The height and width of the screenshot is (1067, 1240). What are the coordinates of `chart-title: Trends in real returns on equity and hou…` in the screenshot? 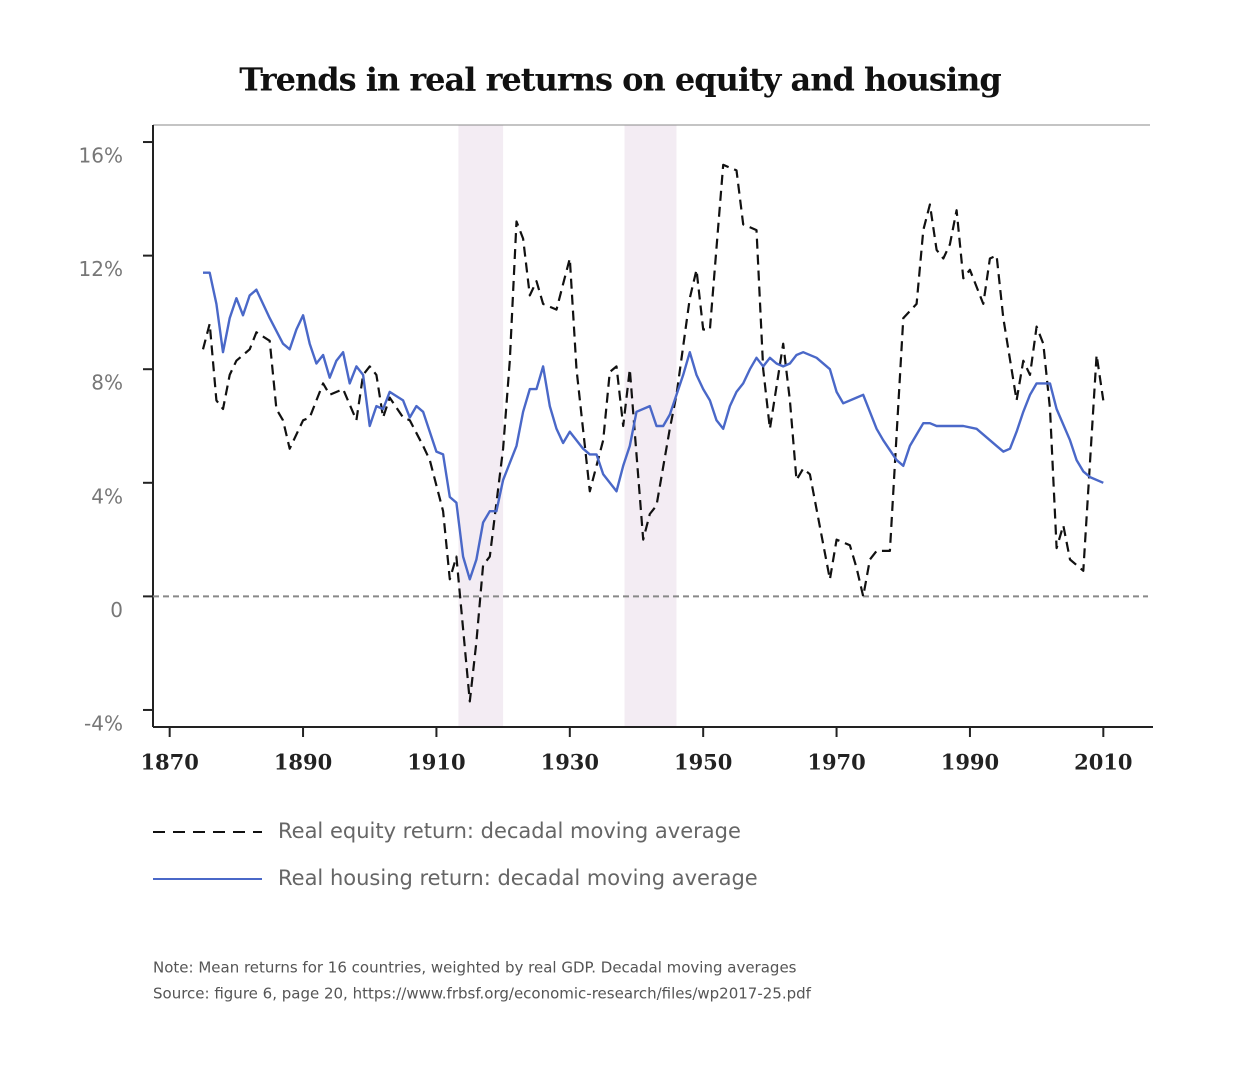 It's located at (620, 80).